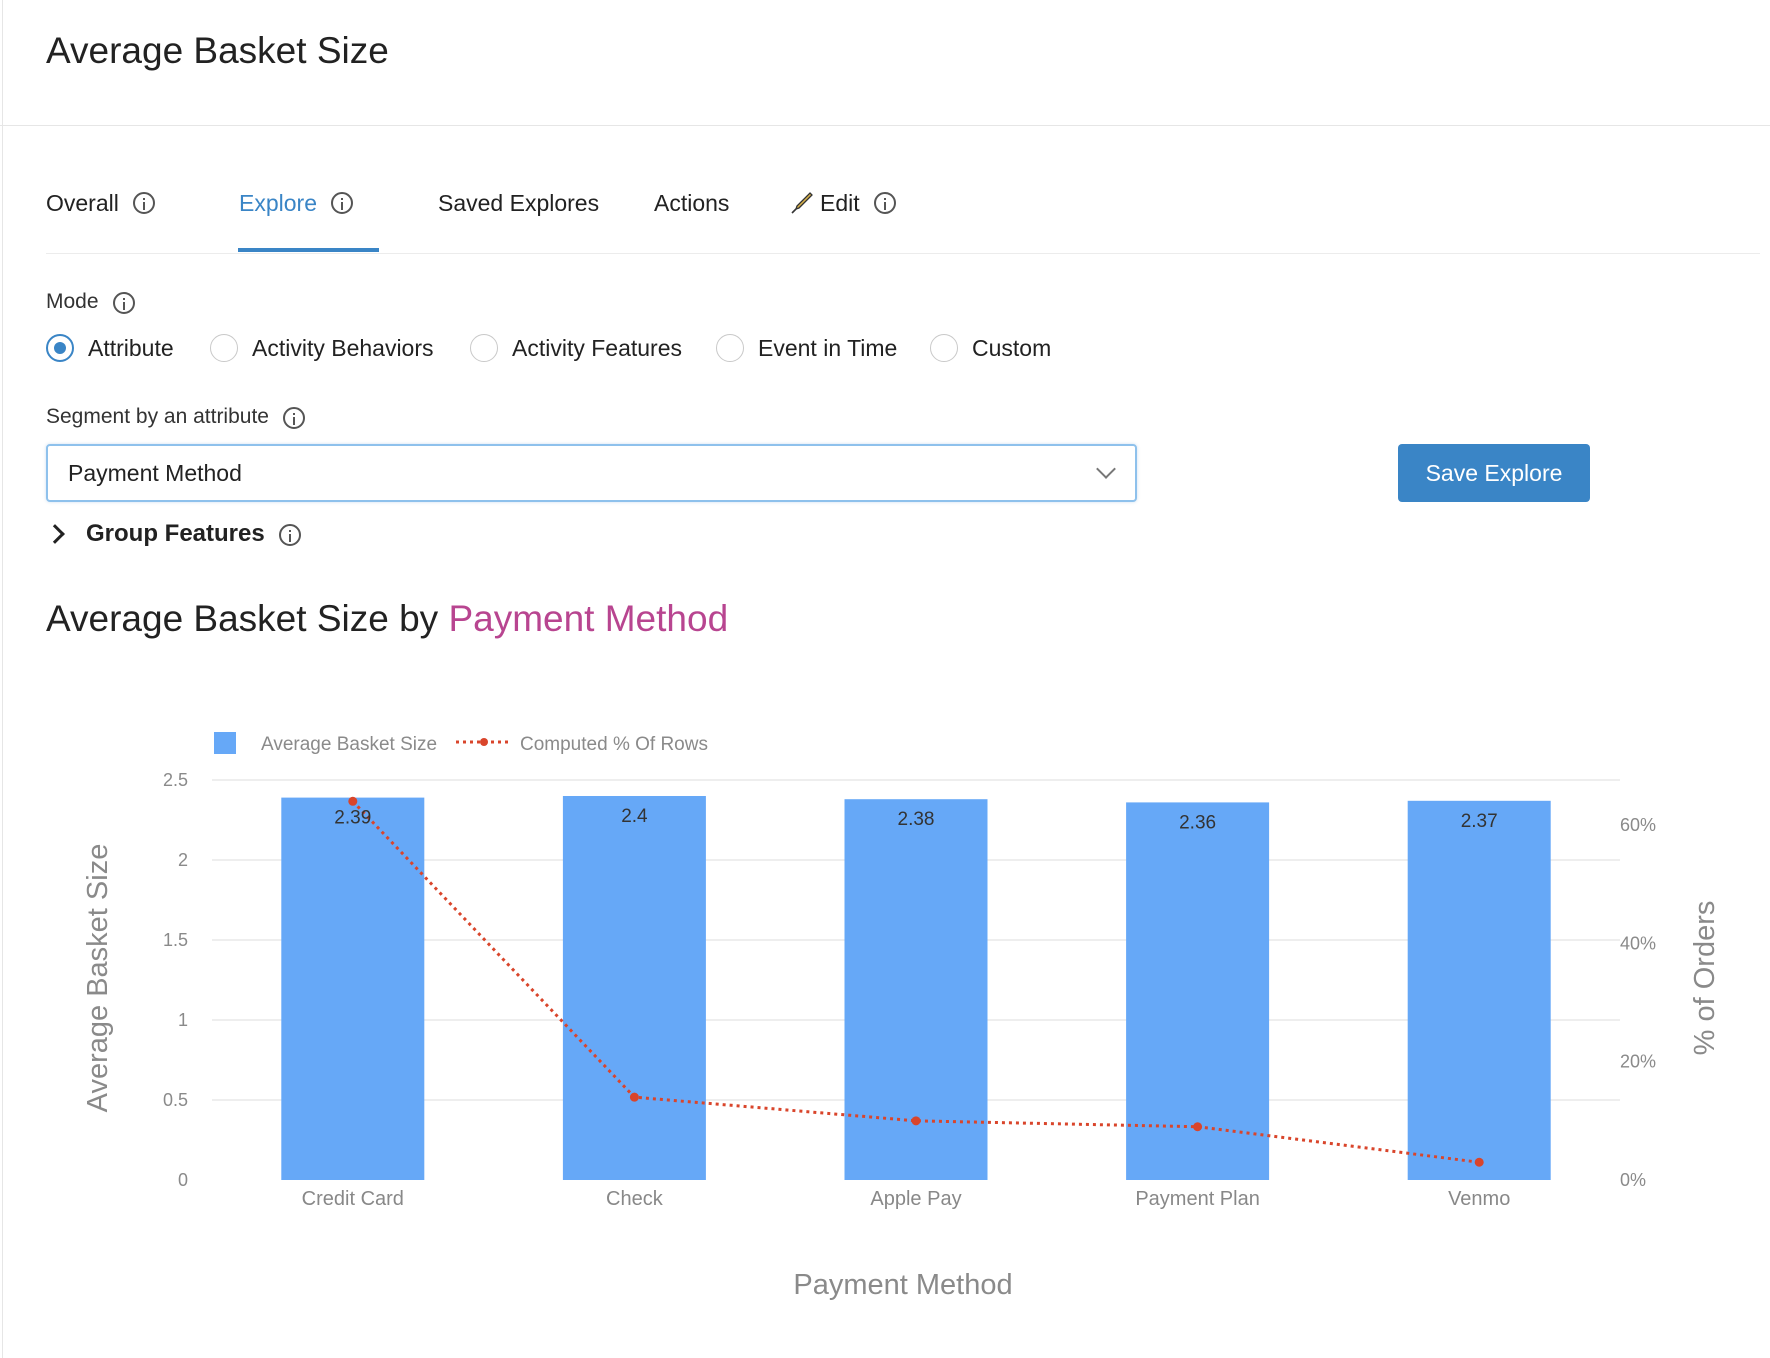 The width and height of the screenshot is (1770, 1358). Describe the element at coordinates (183, 860) in the screenshot. I see `y-tick-label: 2` at that location.